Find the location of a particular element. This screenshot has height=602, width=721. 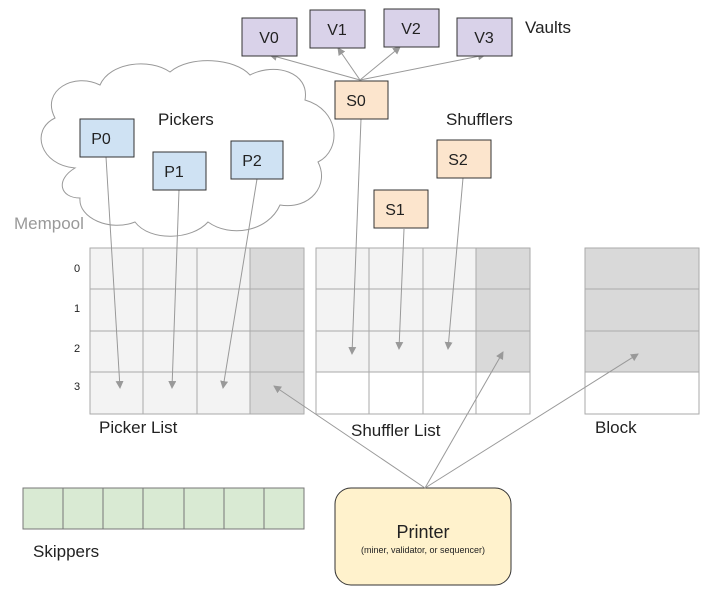

mempool-cloud is located at coordinates (187, 148).